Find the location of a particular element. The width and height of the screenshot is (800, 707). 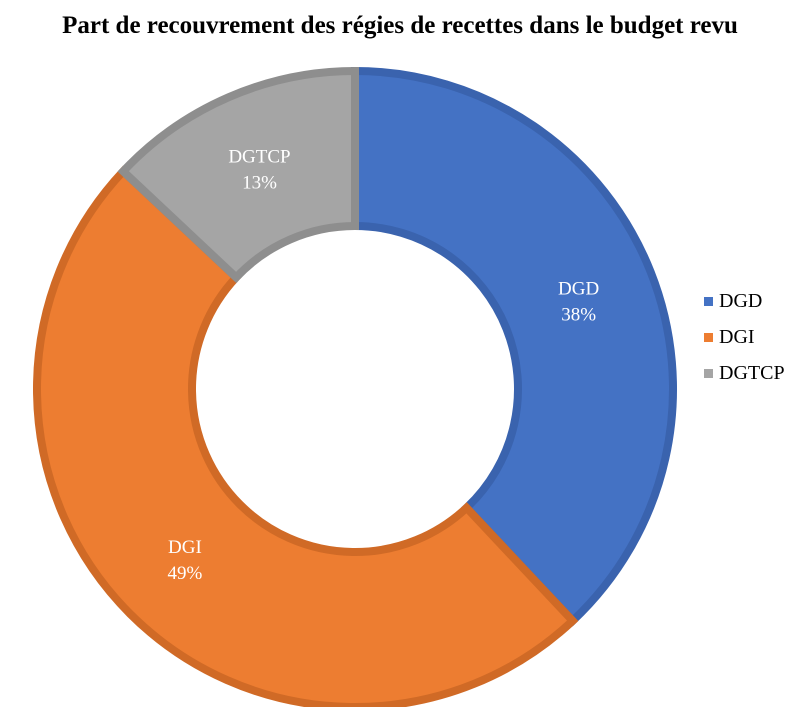

slice-label-dgd-category: DGD is located at coordinates (578, 288).